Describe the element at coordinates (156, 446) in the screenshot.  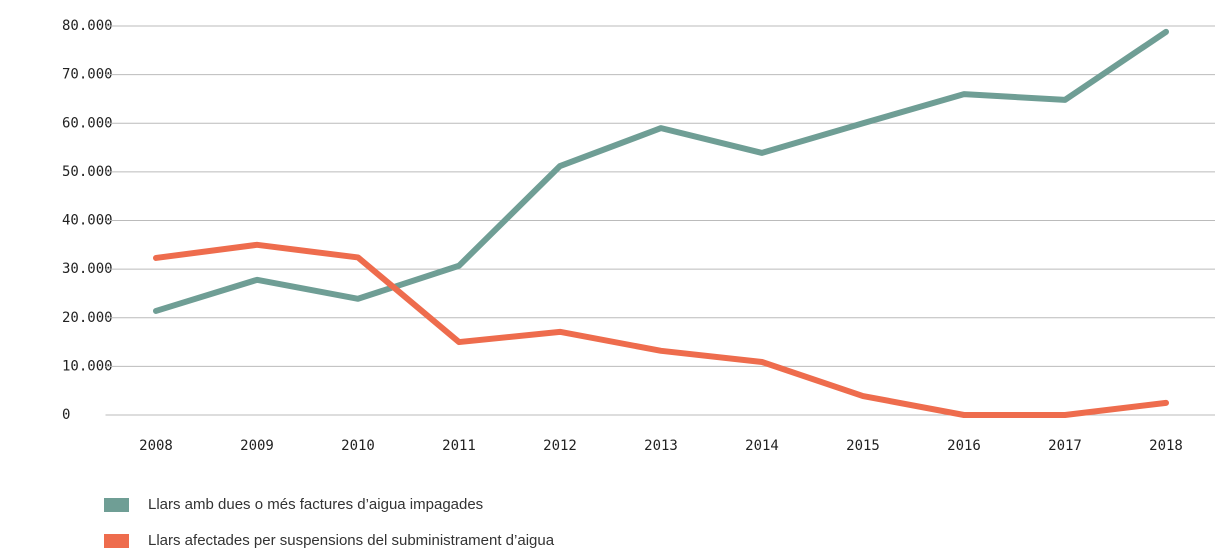
I see `x-tick-label: 2008` at that location.